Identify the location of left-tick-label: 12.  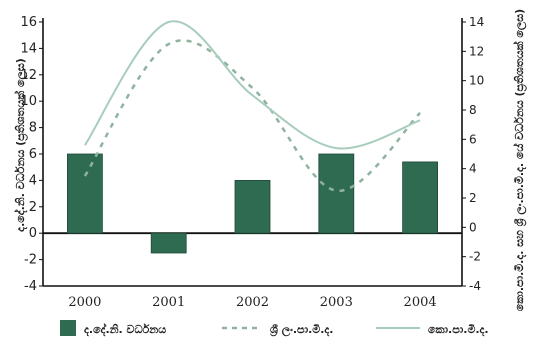
(28, 75).